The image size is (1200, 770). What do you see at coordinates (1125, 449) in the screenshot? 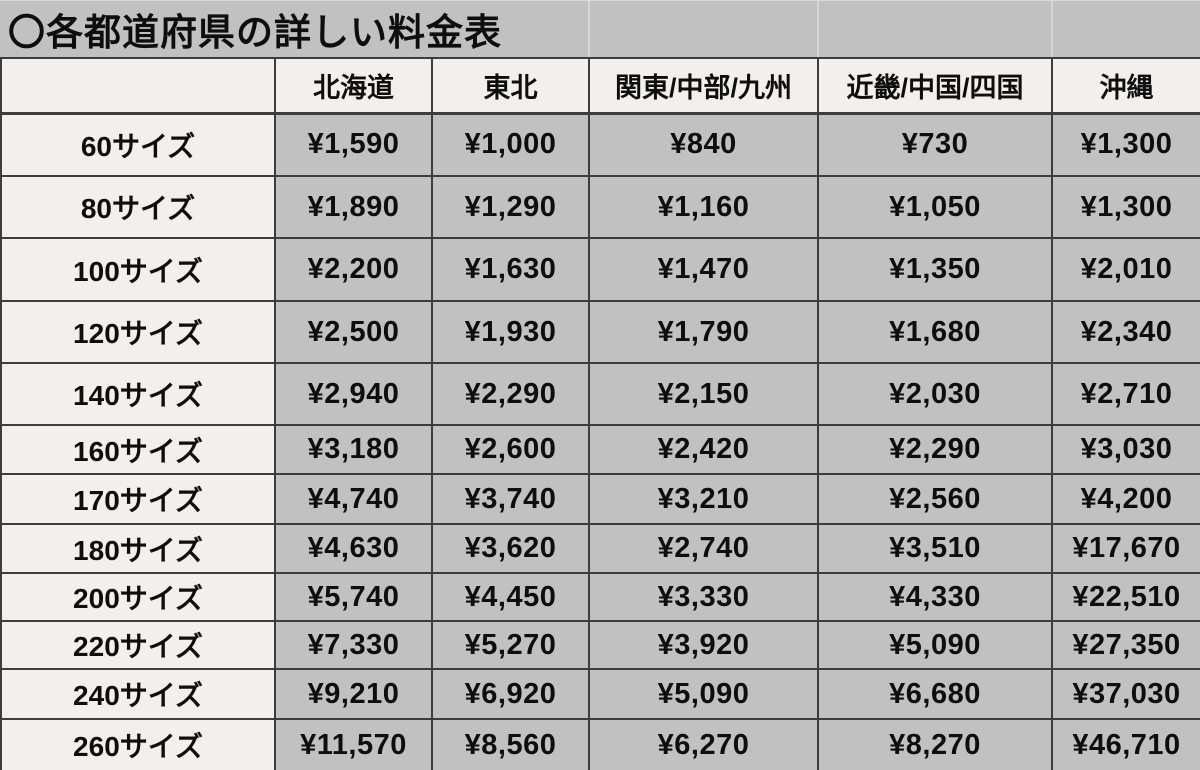
I see `price-cell-okinawa: ¥3,030` at bounding box center [1125, 449].